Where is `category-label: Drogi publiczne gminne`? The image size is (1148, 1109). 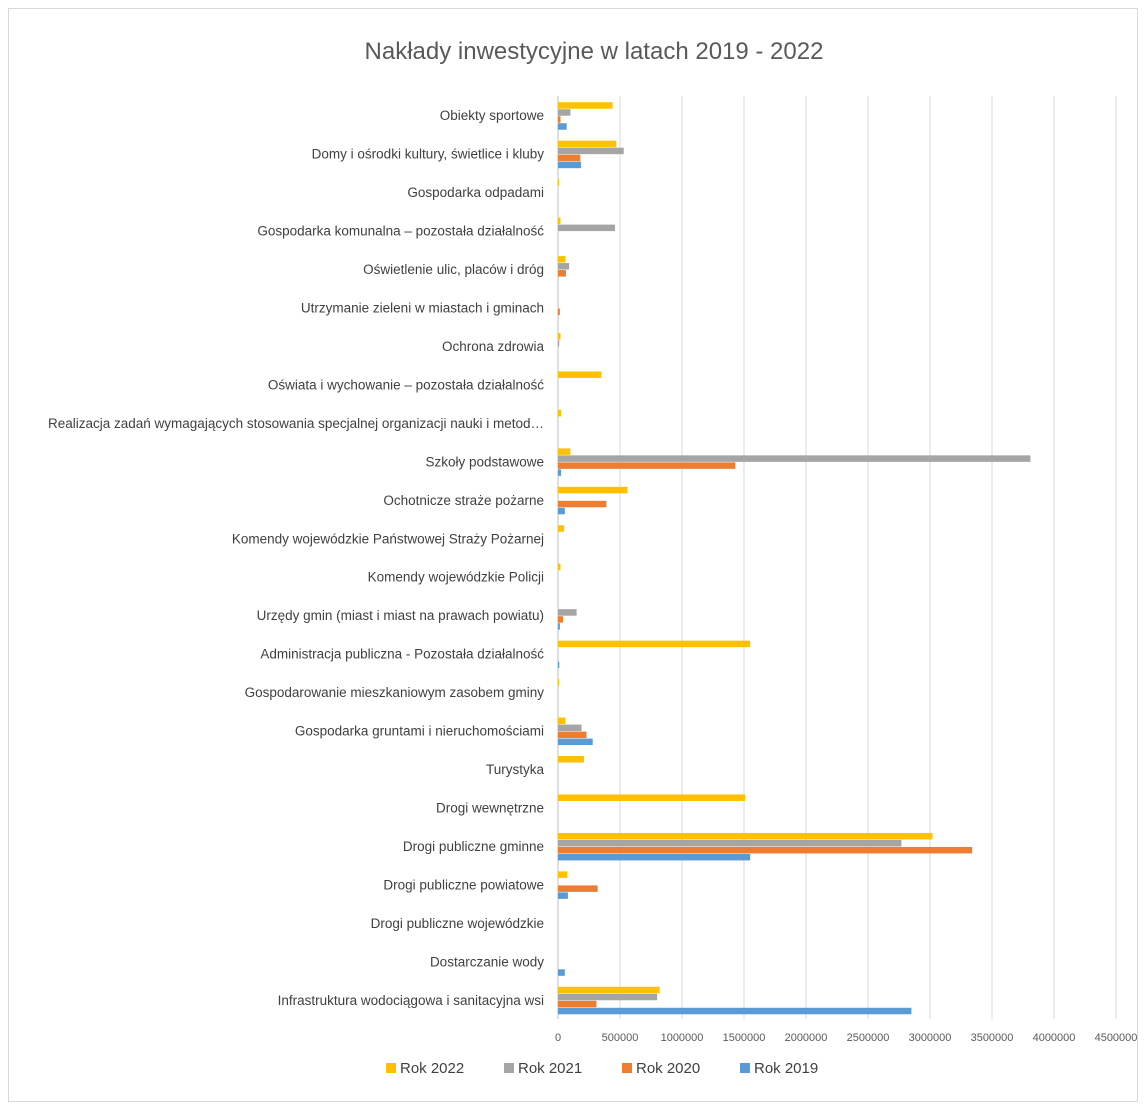 category-label: Drogi publiczne gminne is located at coordinates (473, 846).